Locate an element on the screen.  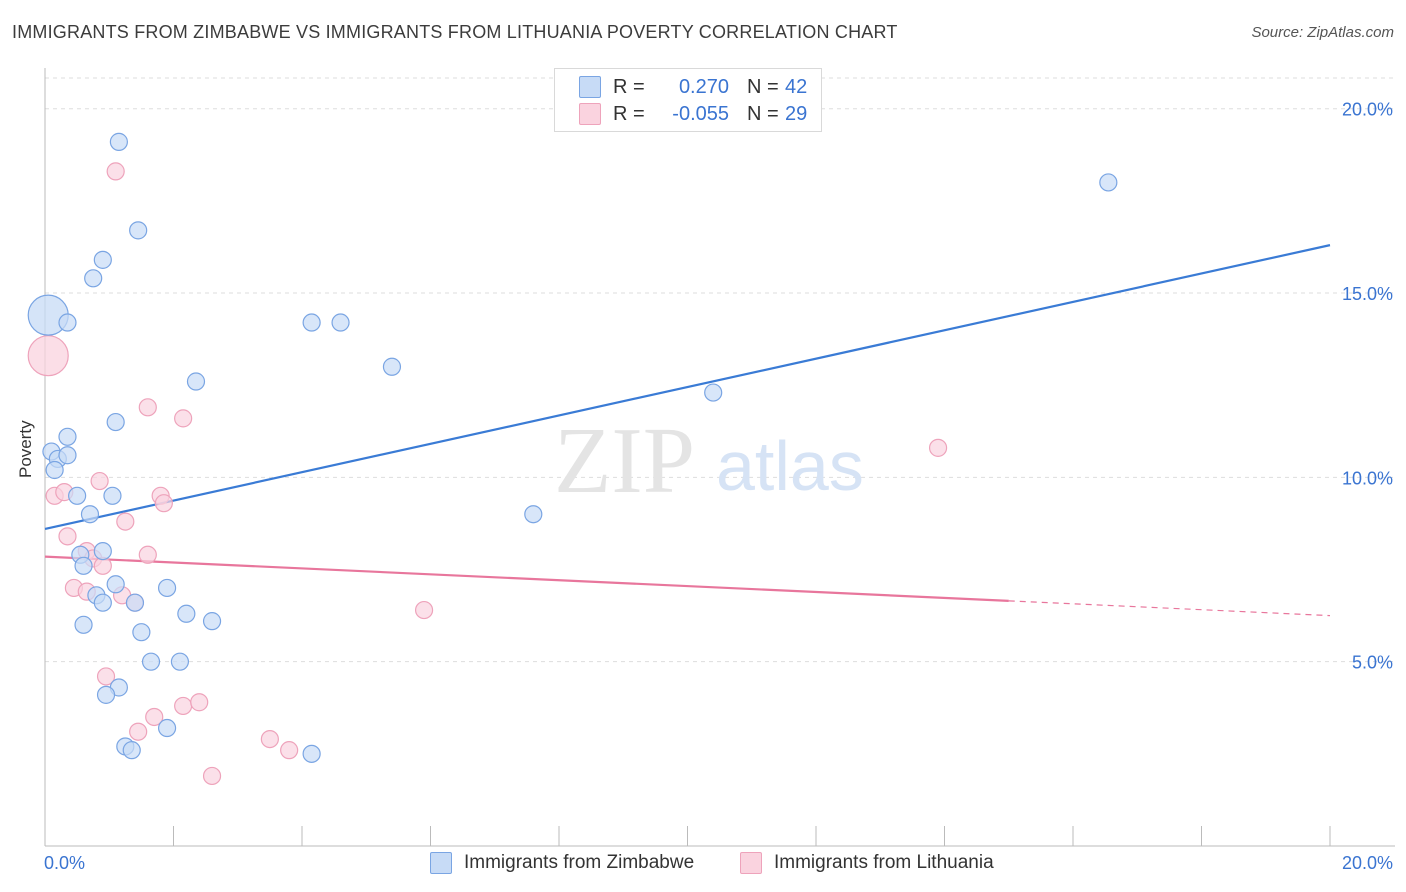
x-tick-label: 20.0% is located at coordinates (1367, 863).